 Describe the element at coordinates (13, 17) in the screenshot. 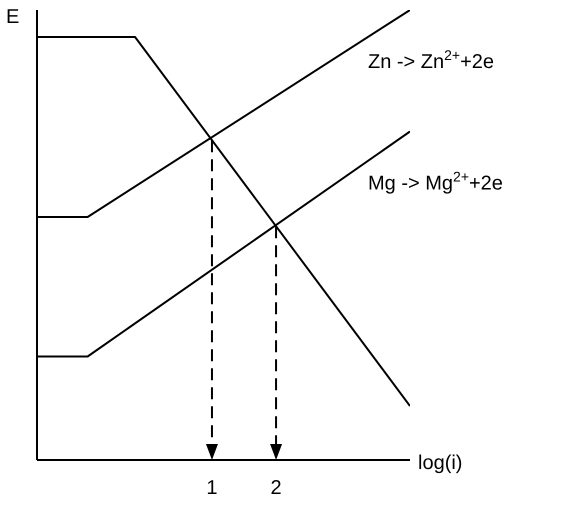

I see `y-axis-title: E` at that location.